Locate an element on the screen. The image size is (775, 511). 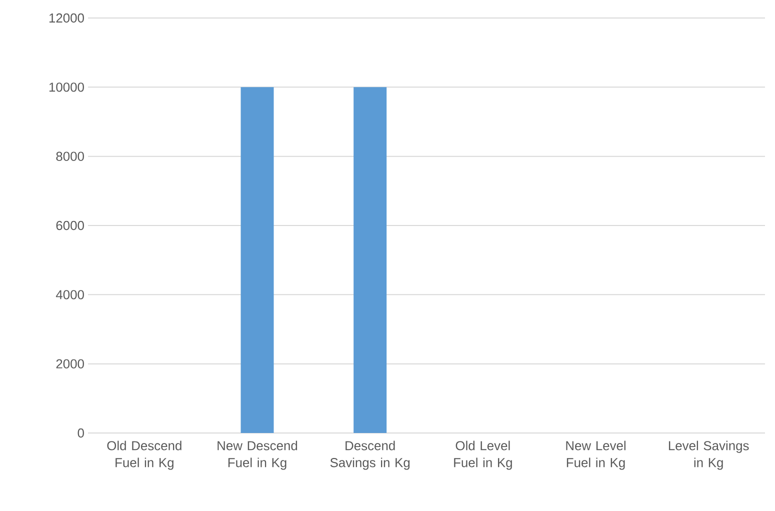
x-tick-label: Old Descend Fuel in Kg is located at coordinates (144, 455).